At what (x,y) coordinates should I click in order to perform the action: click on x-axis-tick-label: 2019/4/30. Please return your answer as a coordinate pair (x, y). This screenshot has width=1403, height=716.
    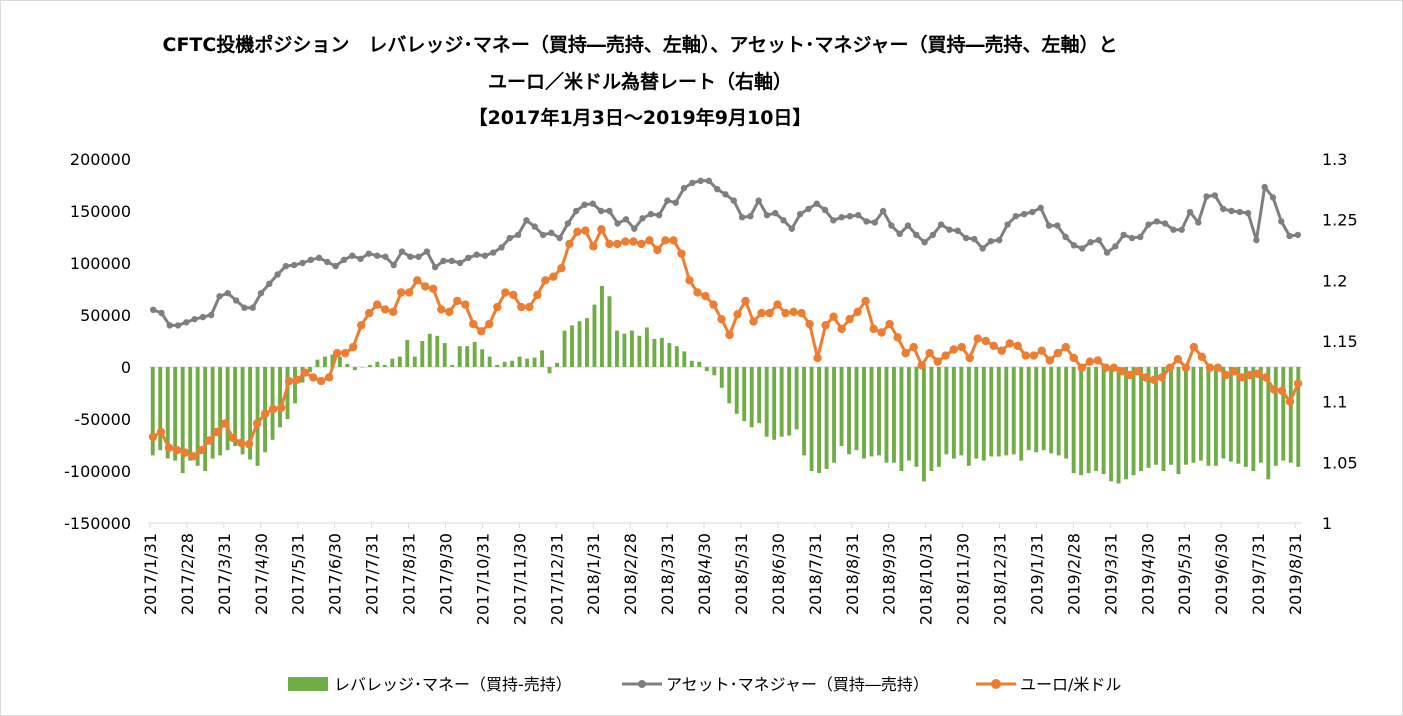
    Looking at the image, I should click on (1147, 574).